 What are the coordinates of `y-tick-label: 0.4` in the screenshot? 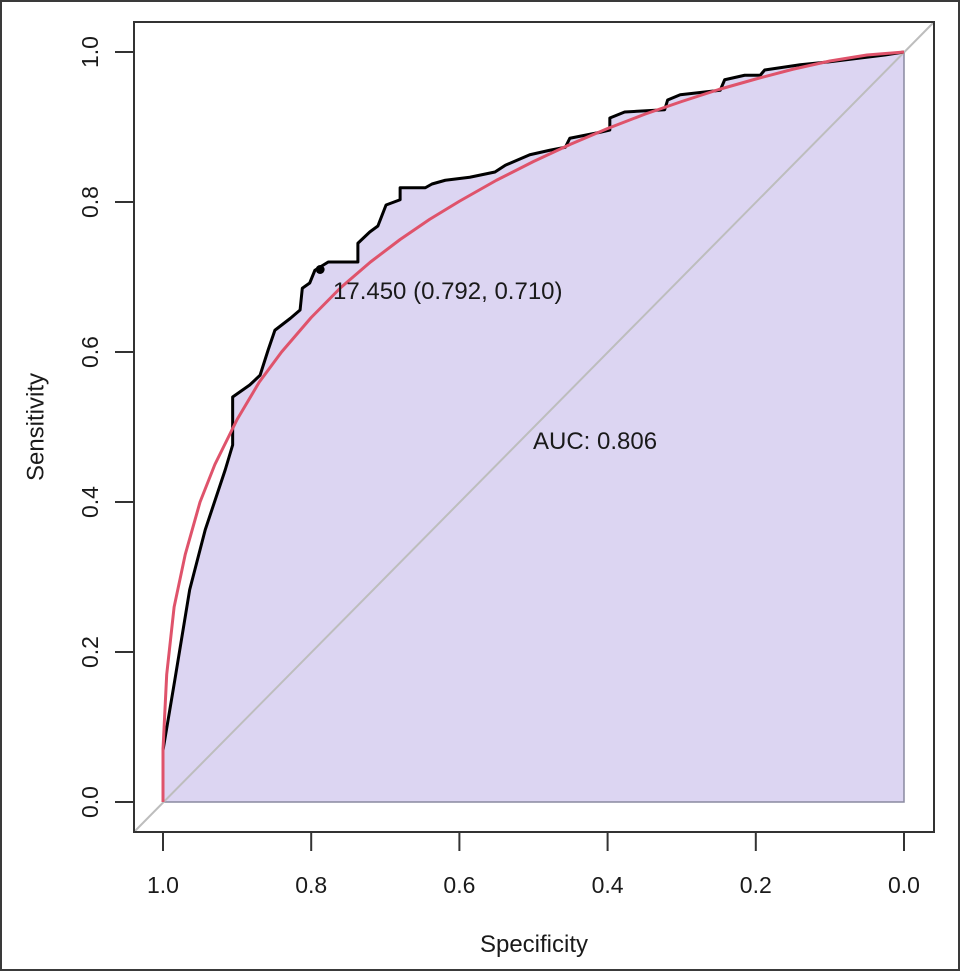 It's located at (90, 502).